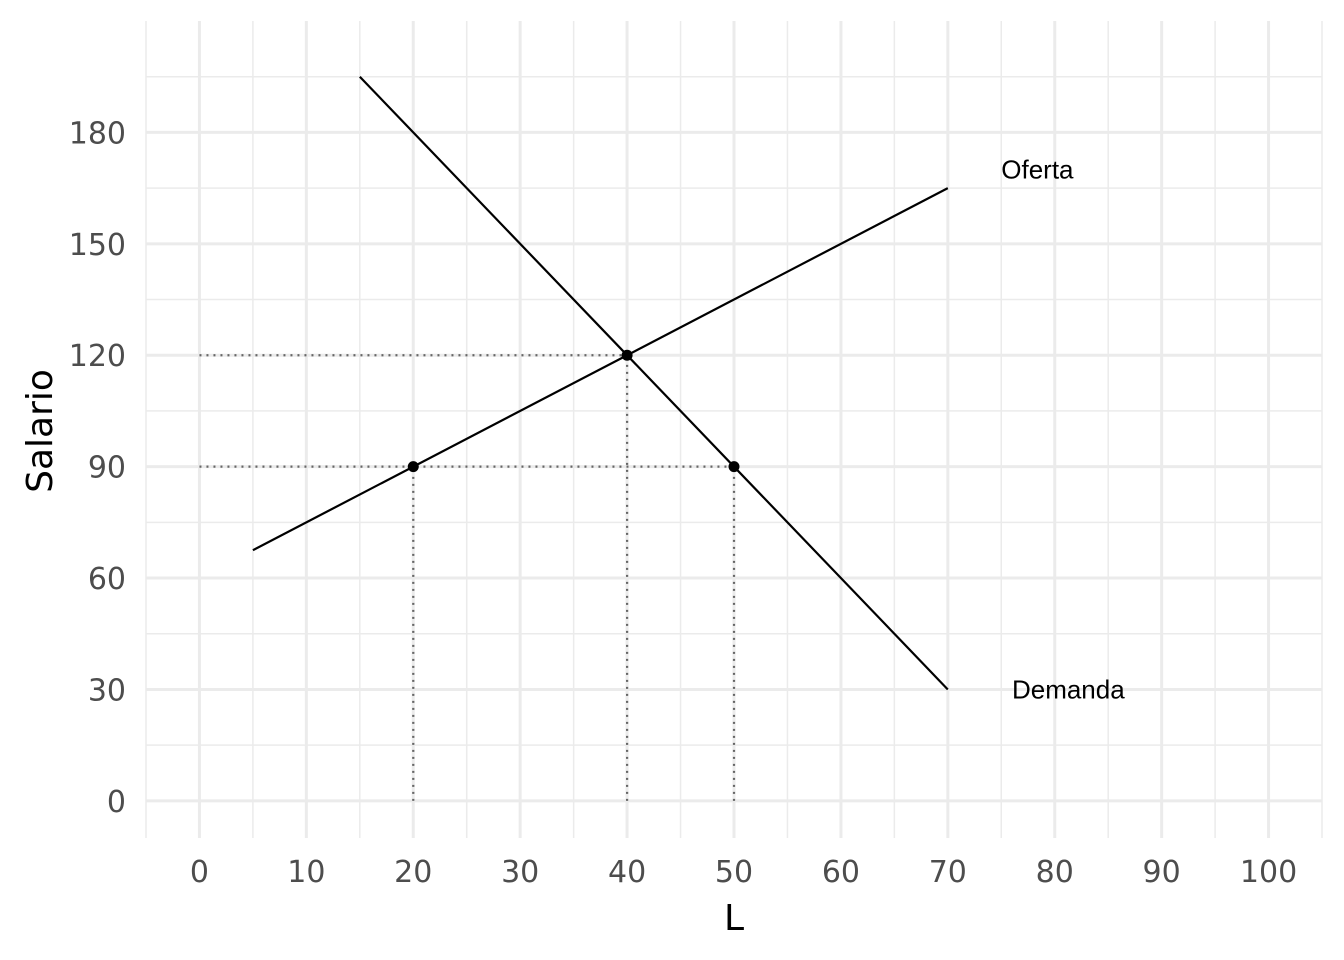 The image size is (1344, 960). Describe the element at coordinates (199, 872) in the screenshot. I see `x-tick-label: 0` at that location.